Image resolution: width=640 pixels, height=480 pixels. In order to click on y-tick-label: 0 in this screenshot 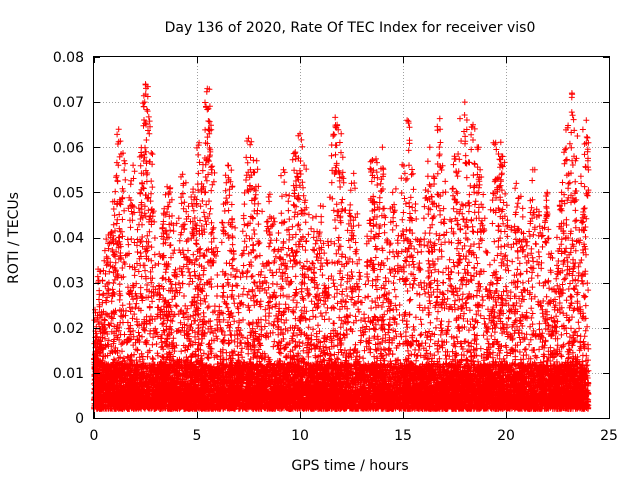, I will do `click(79, 419)`.